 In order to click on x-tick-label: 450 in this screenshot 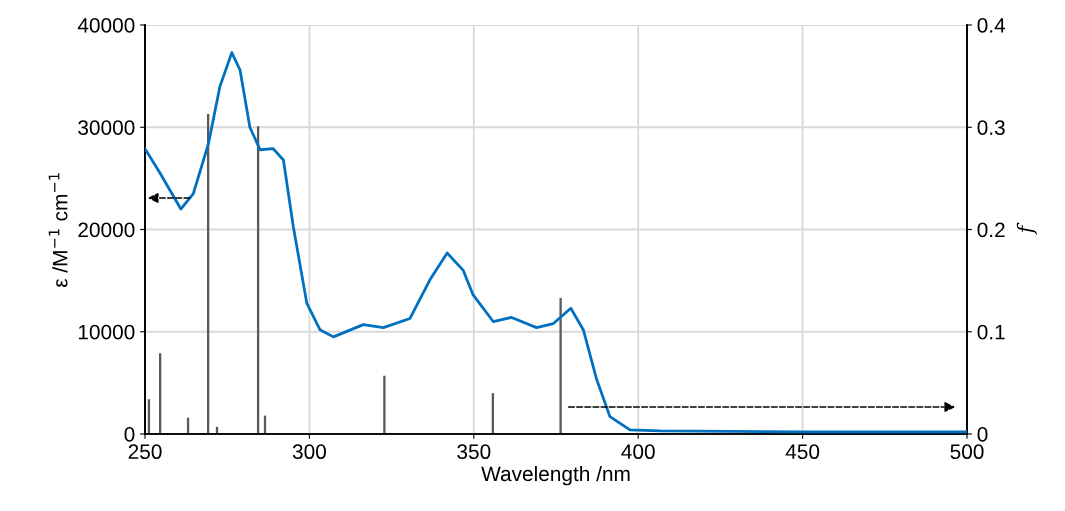, I will do `click(802, 452)`.